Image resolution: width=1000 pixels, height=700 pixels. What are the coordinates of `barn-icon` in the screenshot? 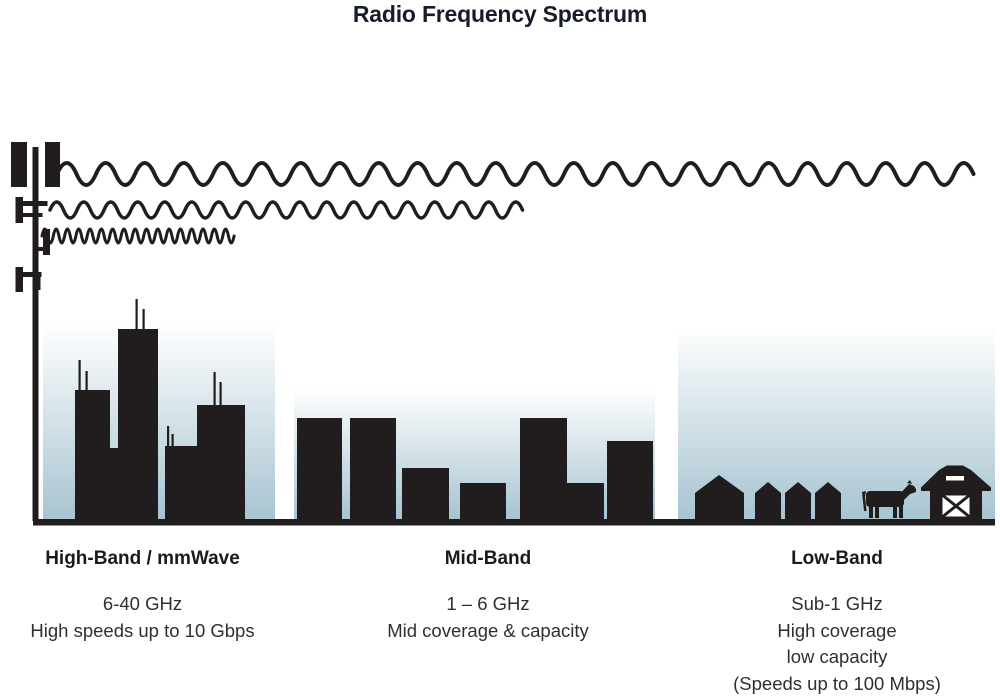 It's located at (956, 492).